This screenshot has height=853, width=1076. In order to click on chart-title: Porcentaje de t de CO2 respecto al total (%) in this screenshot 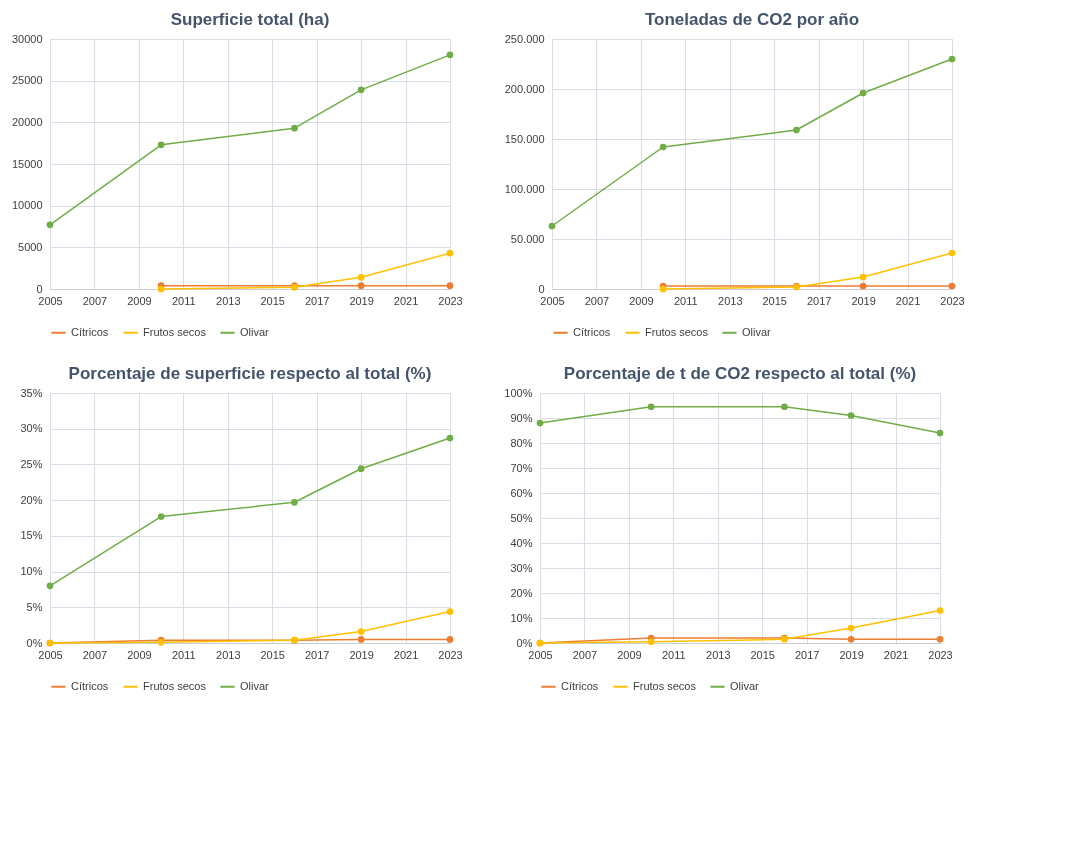, I will do `click(740, 373)`.